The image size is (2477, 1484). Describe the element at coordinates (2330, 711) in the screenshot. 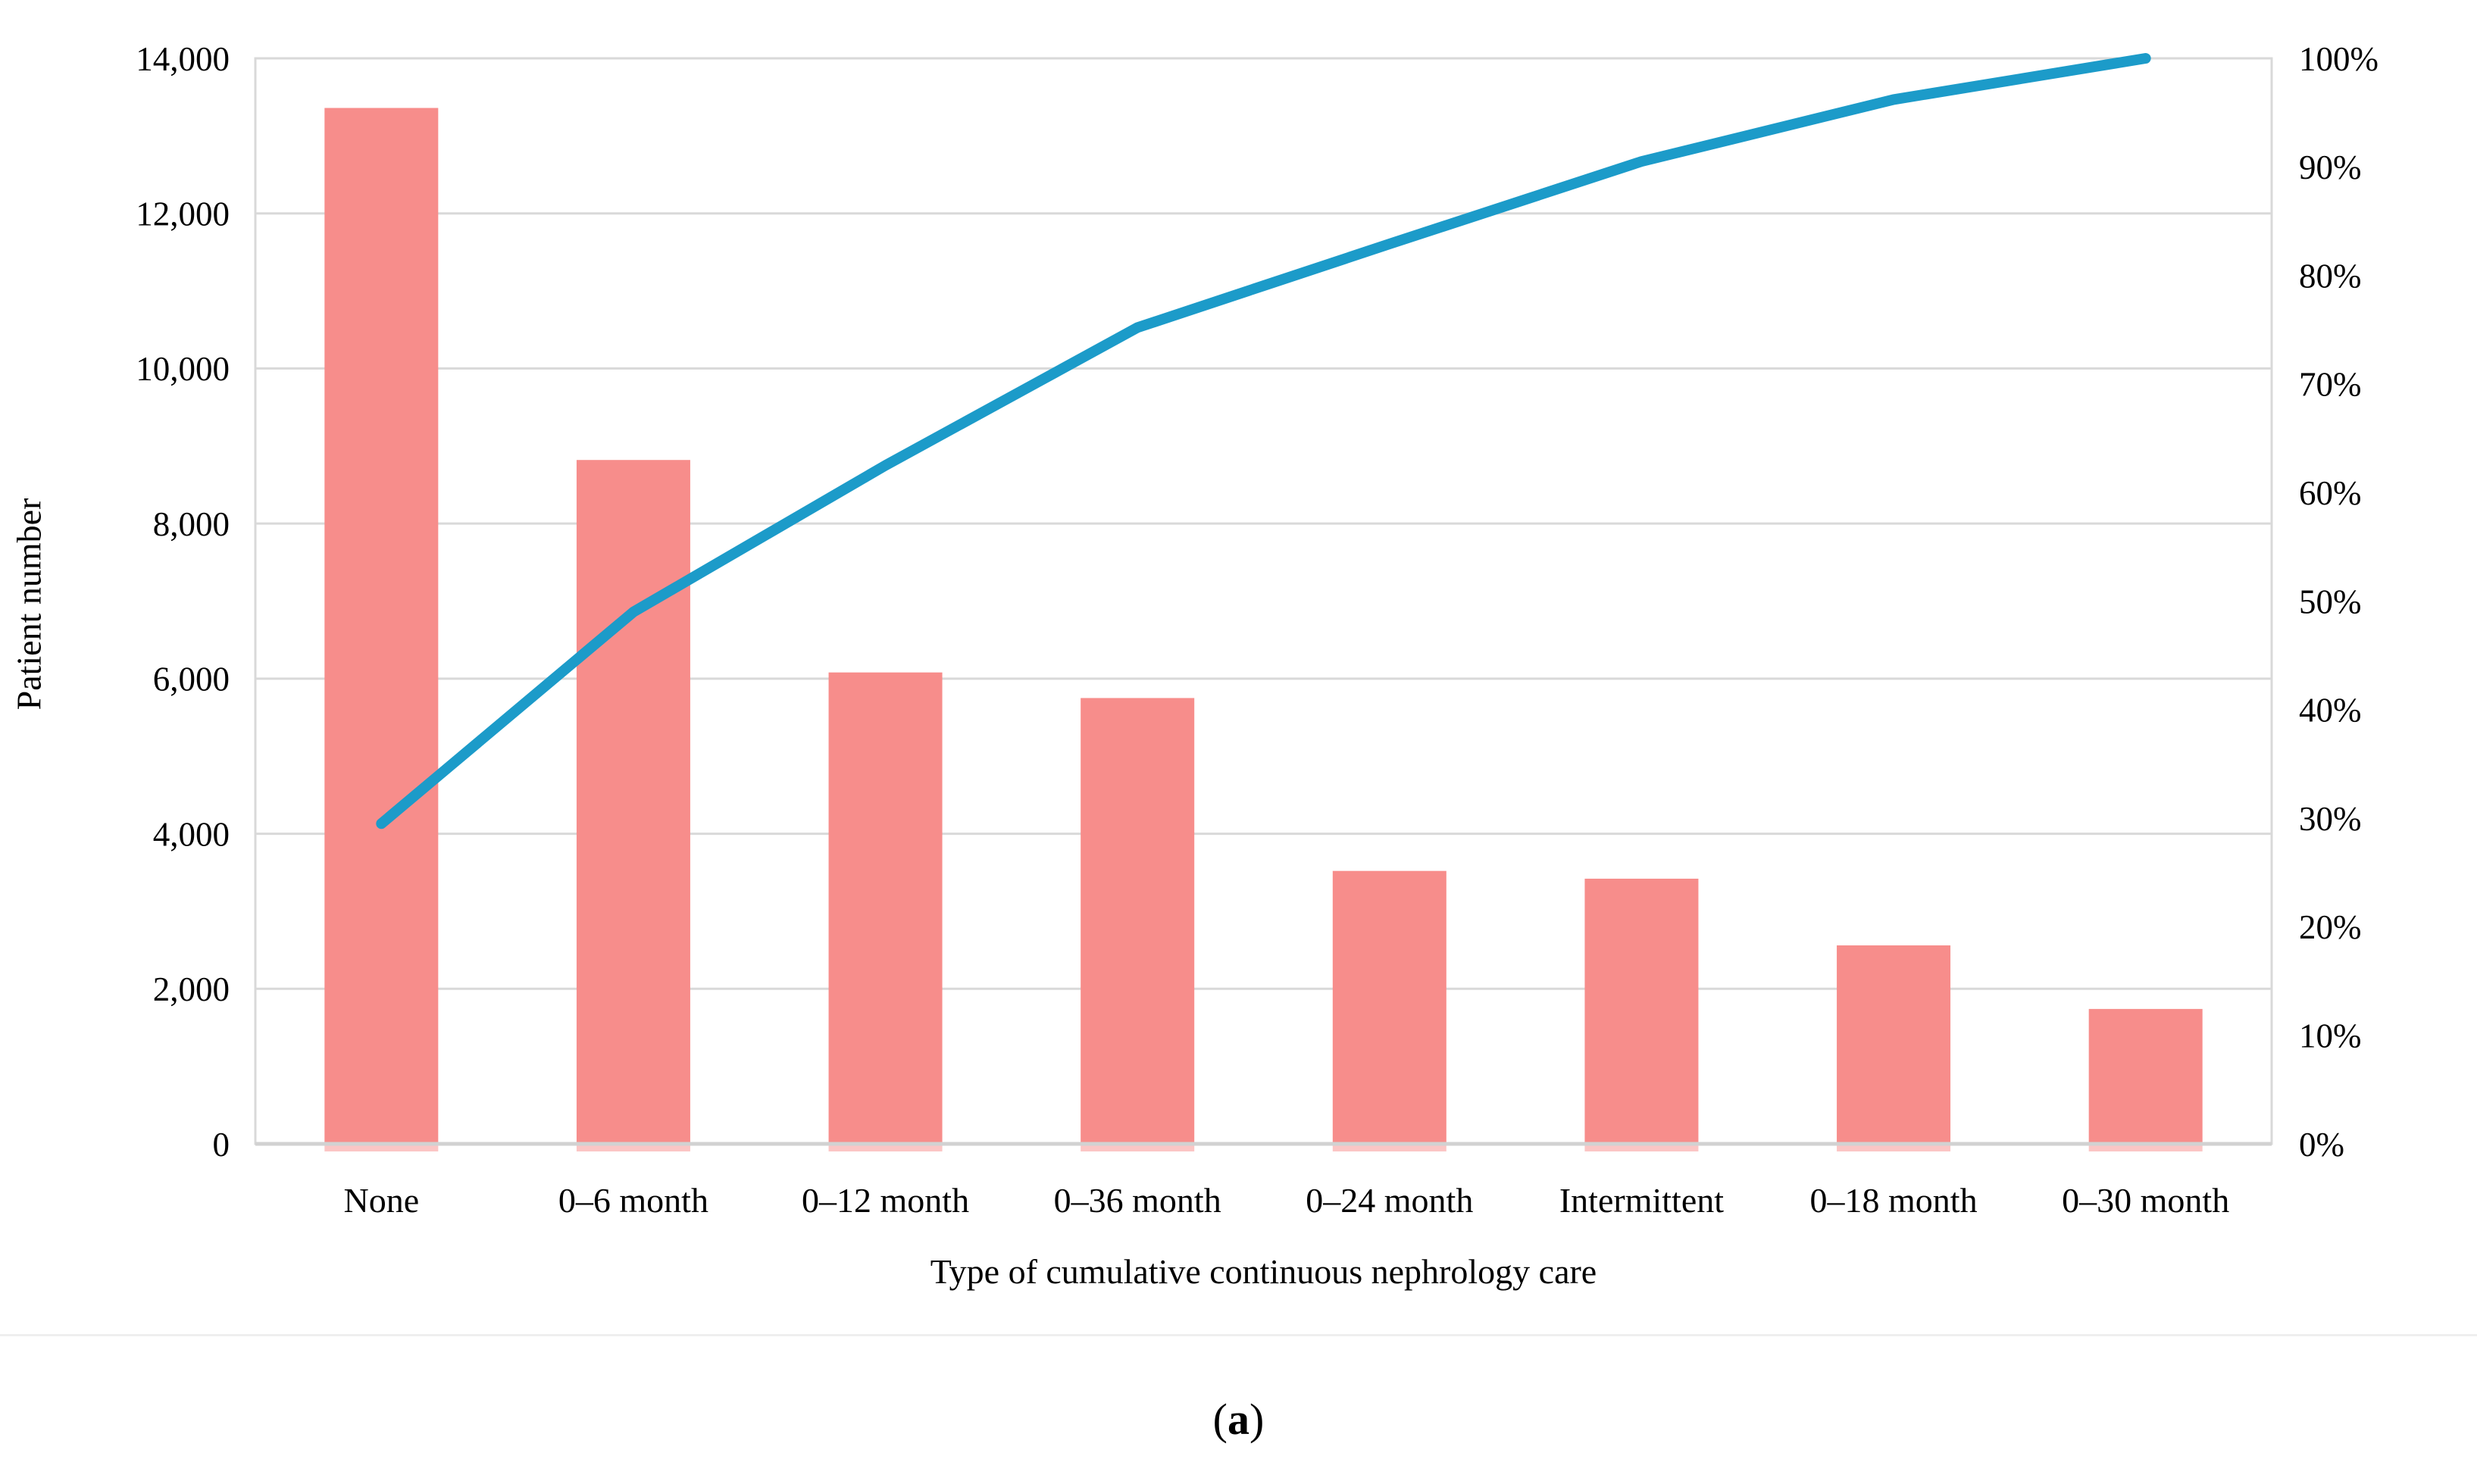

I see `y-right-tick-label: 40%` at that location.